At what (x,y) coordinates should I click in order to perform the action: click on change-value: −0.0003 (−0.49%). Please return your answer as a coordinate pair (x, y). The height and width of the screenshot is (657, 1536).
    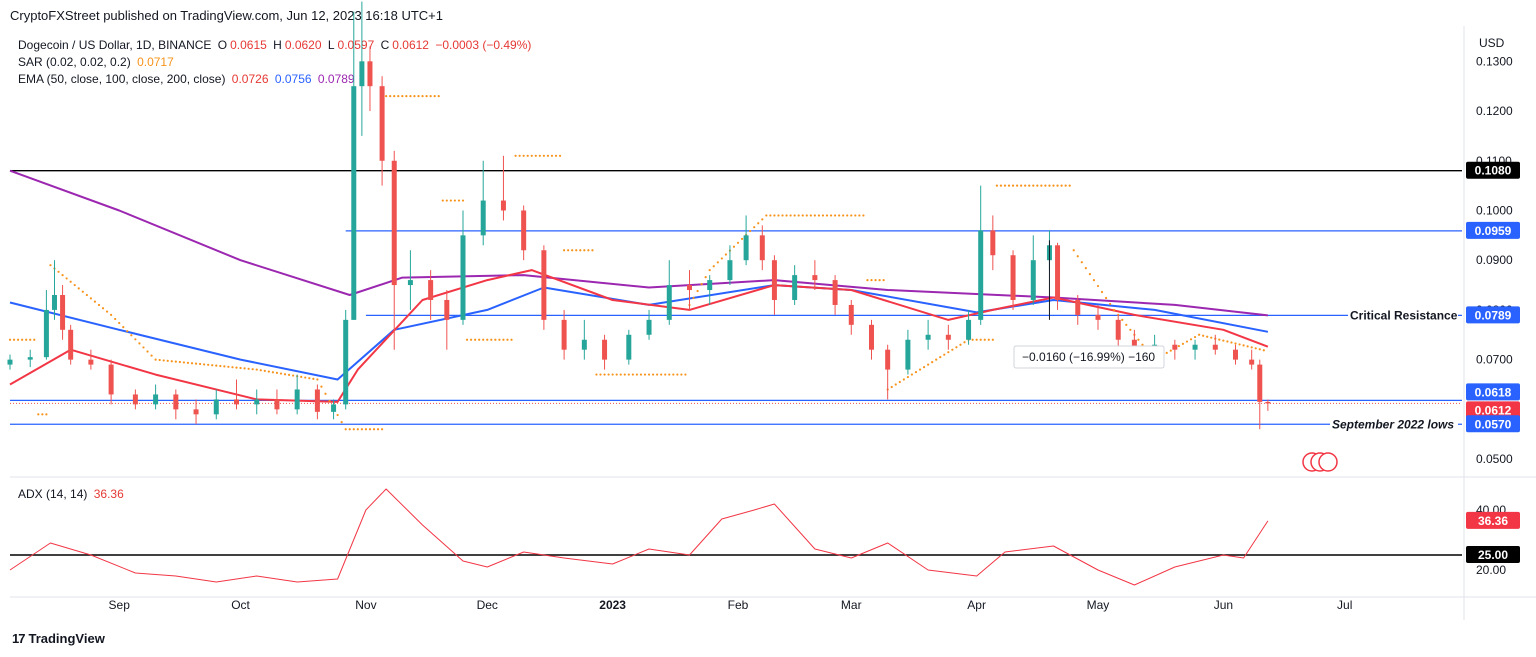
    Looking at the image, I should click on (483, 45).